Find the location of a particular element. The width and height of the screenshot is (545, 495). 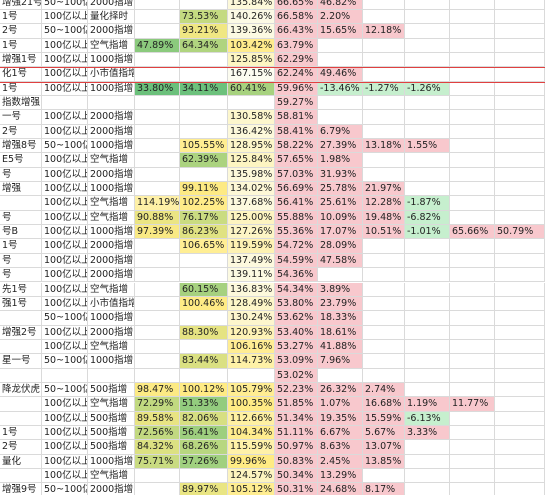

value-cell: -1.27% is located at coordinates (384, 88).